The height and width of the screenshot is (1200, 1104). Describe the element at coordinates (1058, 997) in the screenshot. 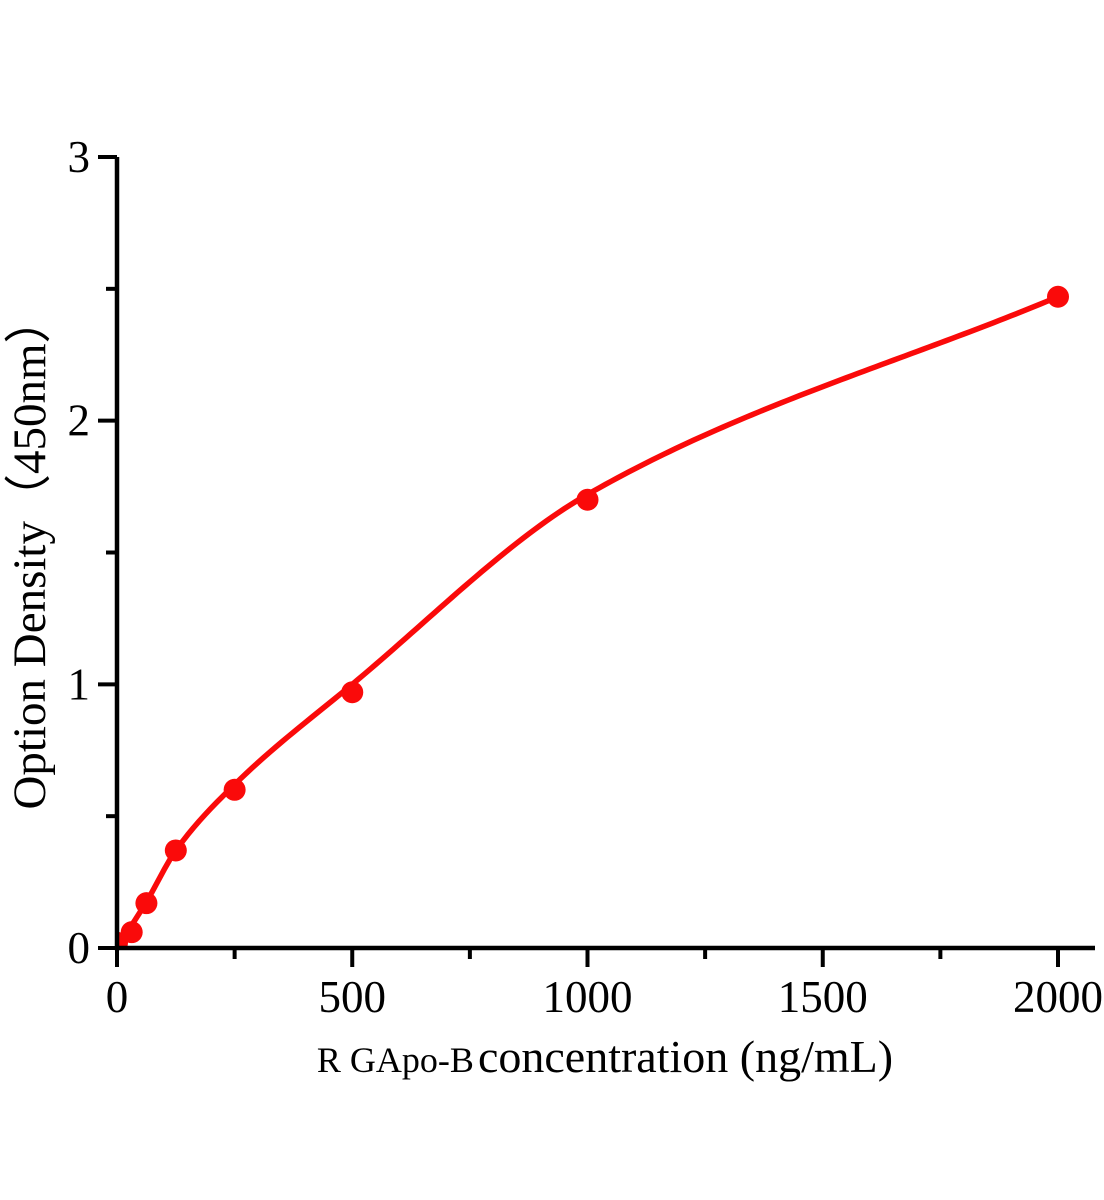

I see `x-tick-label: 2000` at that location.